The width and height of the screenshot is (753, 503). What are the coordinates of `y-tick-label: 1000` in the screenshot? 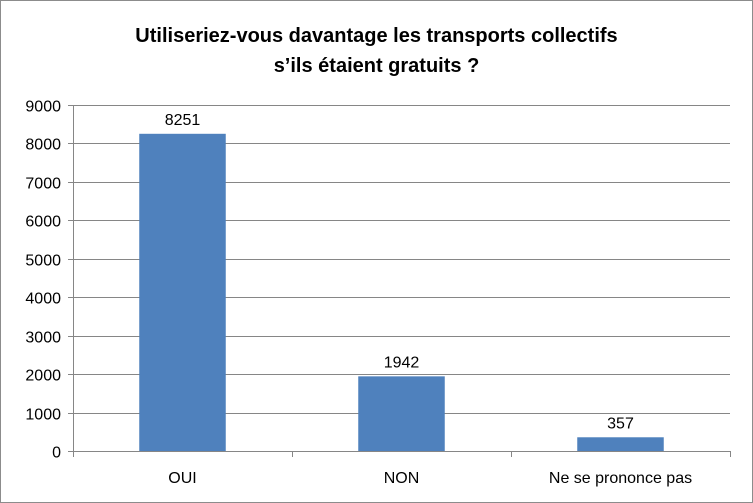 It's located at (43, 415).